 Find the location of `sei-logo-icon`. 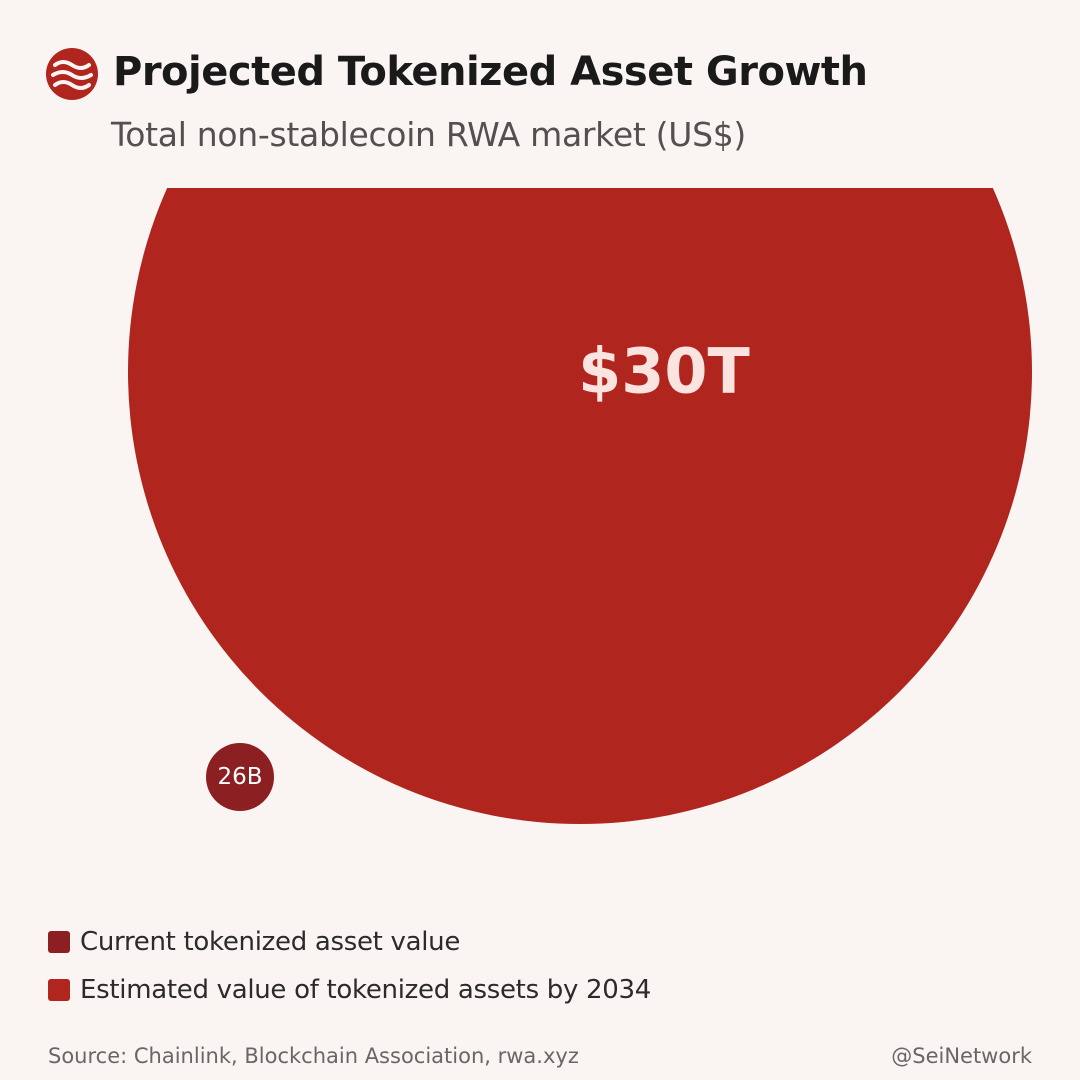

sei-logo-icon is located at coordinates (72, 74).